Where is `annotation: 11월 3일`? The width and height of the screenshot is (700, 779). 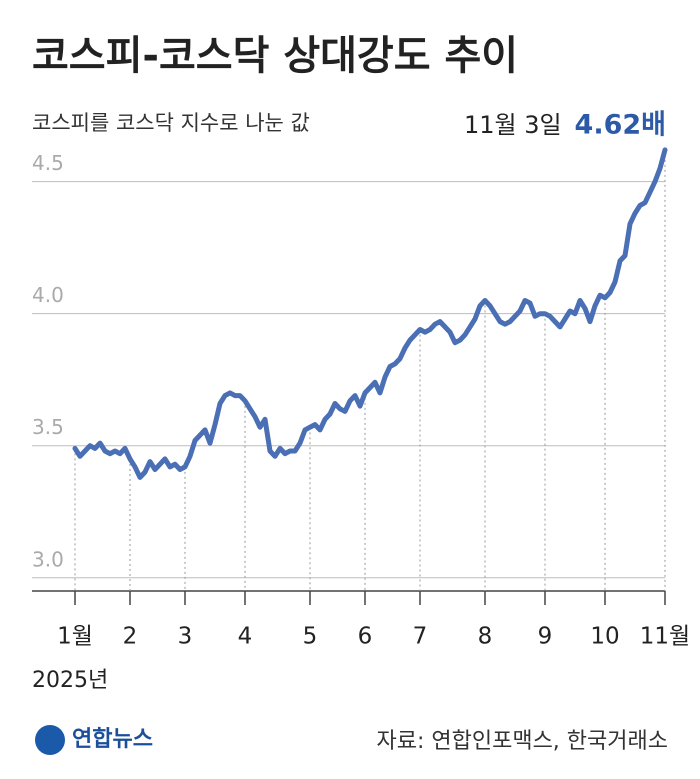
annotation: 11월 3일 is located at coordinates (513, 125).